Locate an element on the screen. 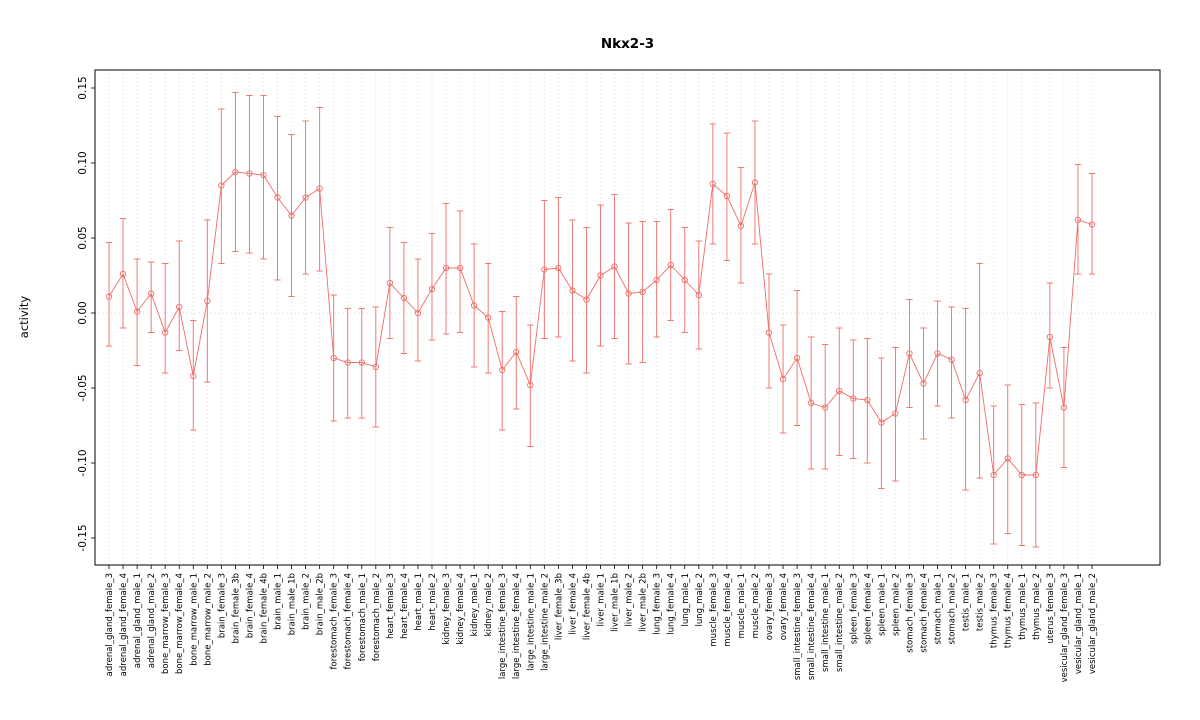  x-tick-label: muscle_female_3 is located at coordinates (714, 610).